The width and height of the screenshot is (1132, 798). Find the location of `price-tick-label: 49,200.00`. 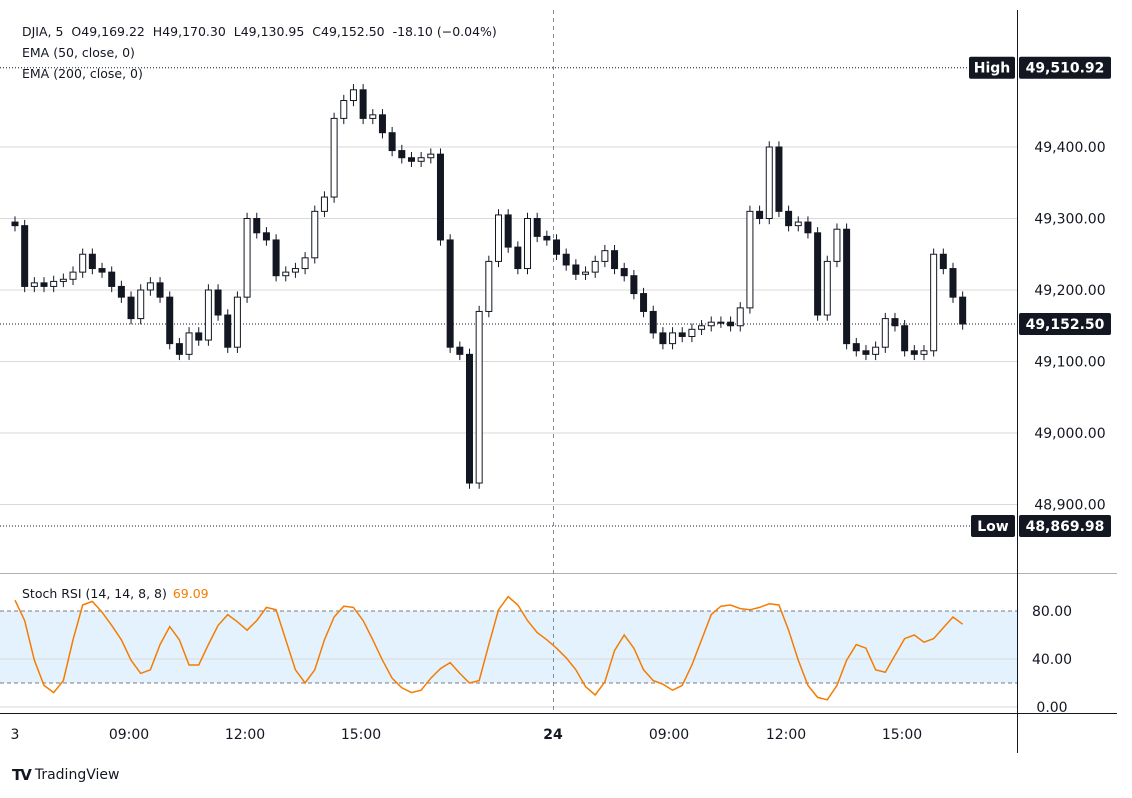

price-tick-label: 49,200.00 is located at coordinates (1069, 291).